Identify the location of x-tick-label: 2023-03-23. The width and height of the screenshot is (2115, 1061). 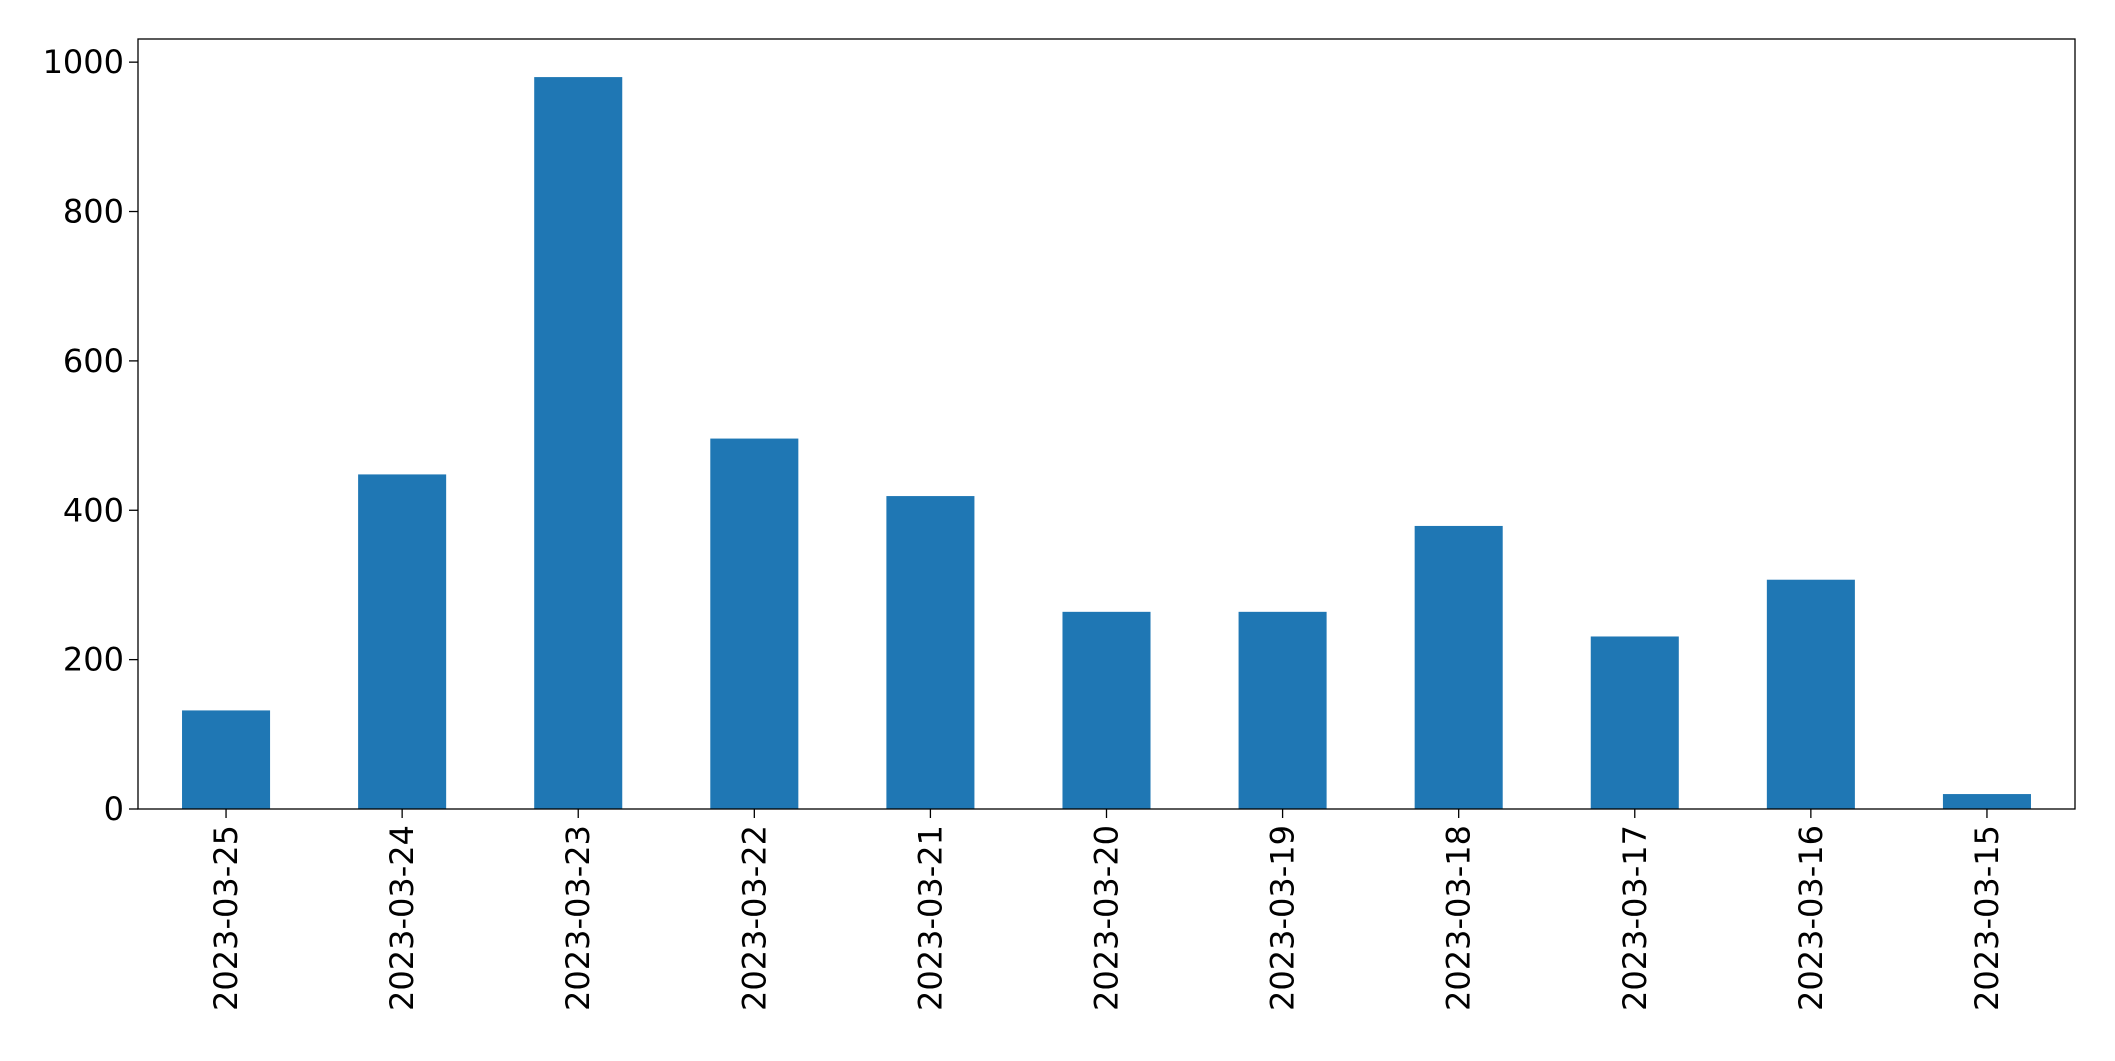
(578, 918).